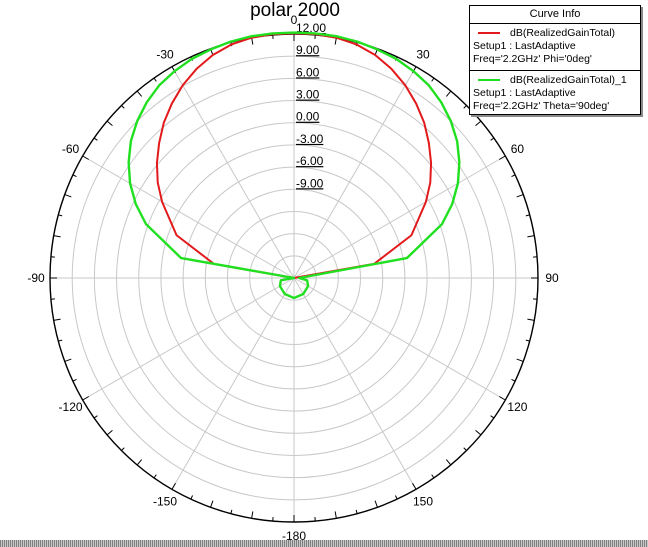 This screenshot has width=648, height=547. I want to click on angle-tick-label: 30, so click(423, 55).